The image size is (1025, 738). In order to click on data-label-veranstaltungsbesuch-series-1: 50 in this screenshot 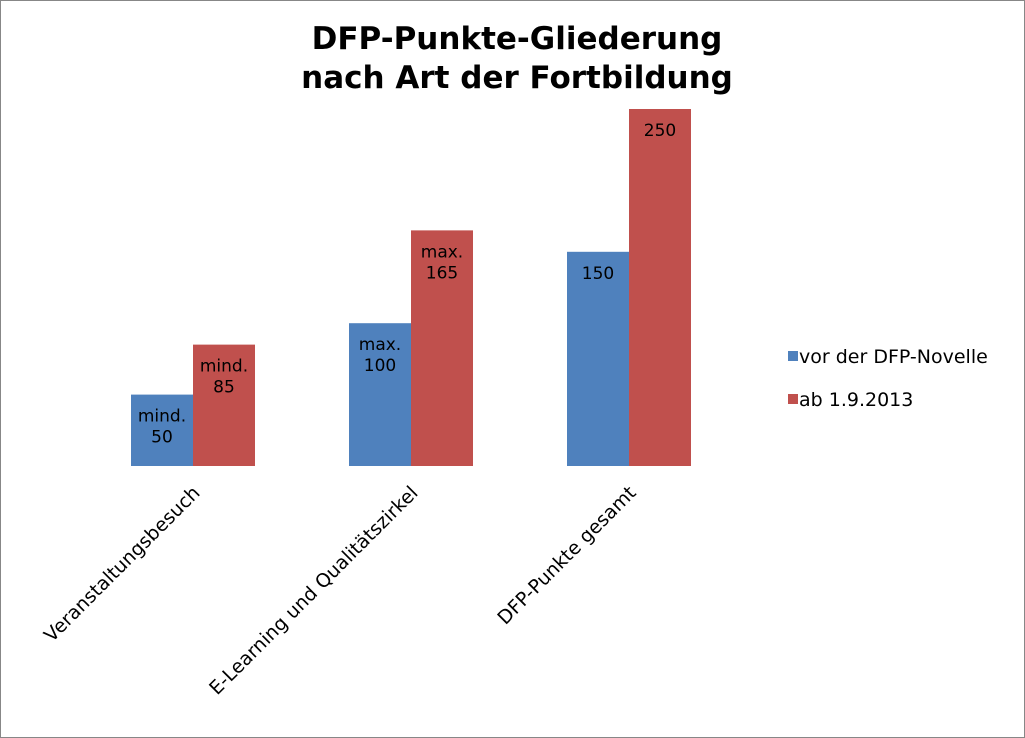, I will do `click(162, 438)`.